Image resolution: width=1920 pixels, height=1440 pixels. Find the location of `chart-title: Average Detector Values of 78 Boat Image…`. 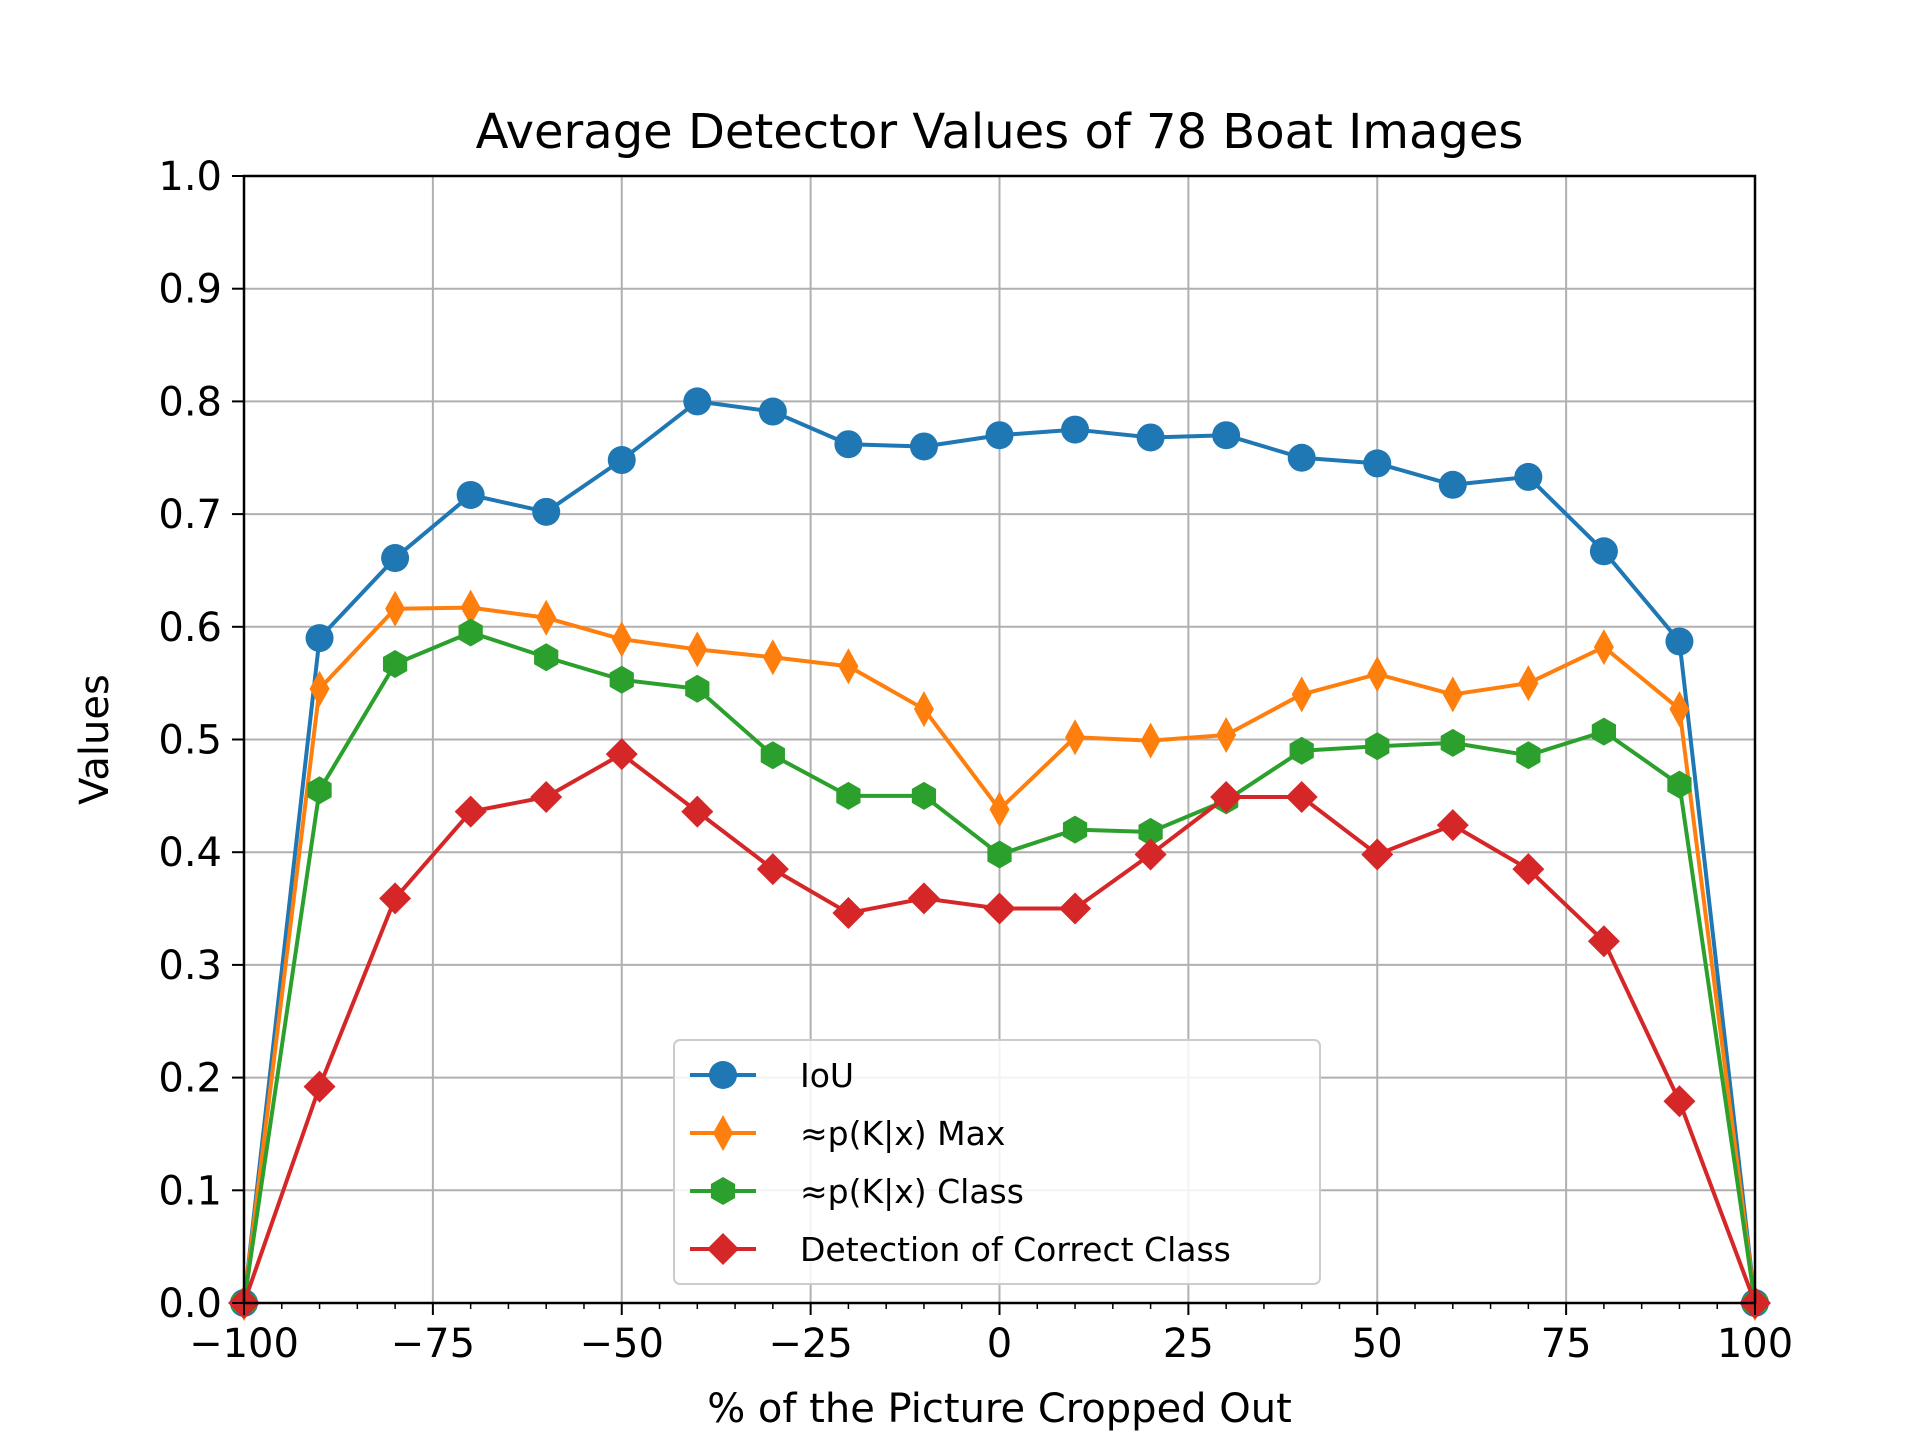

chart-title: Average Detector Values of 78 Boat Image… is located at coordinates (1000, 132).